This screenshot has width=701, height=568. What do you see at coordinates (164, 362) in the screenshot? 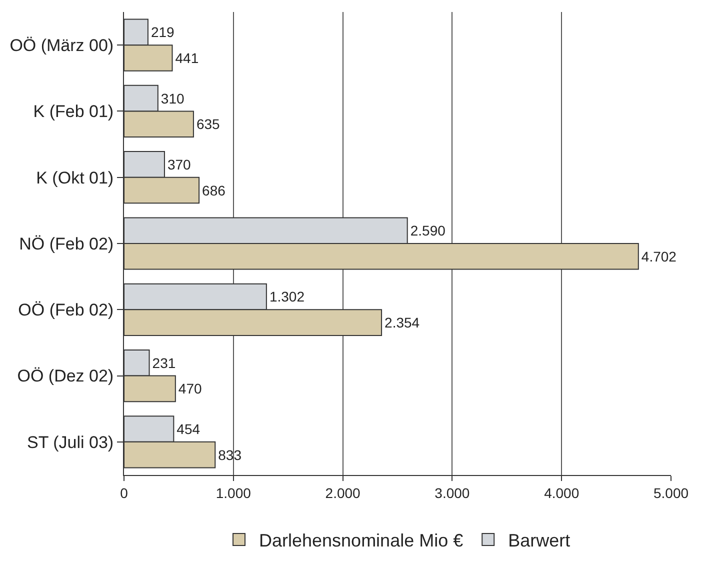
I see `data-label: 231` at bounding box center [164, 362].